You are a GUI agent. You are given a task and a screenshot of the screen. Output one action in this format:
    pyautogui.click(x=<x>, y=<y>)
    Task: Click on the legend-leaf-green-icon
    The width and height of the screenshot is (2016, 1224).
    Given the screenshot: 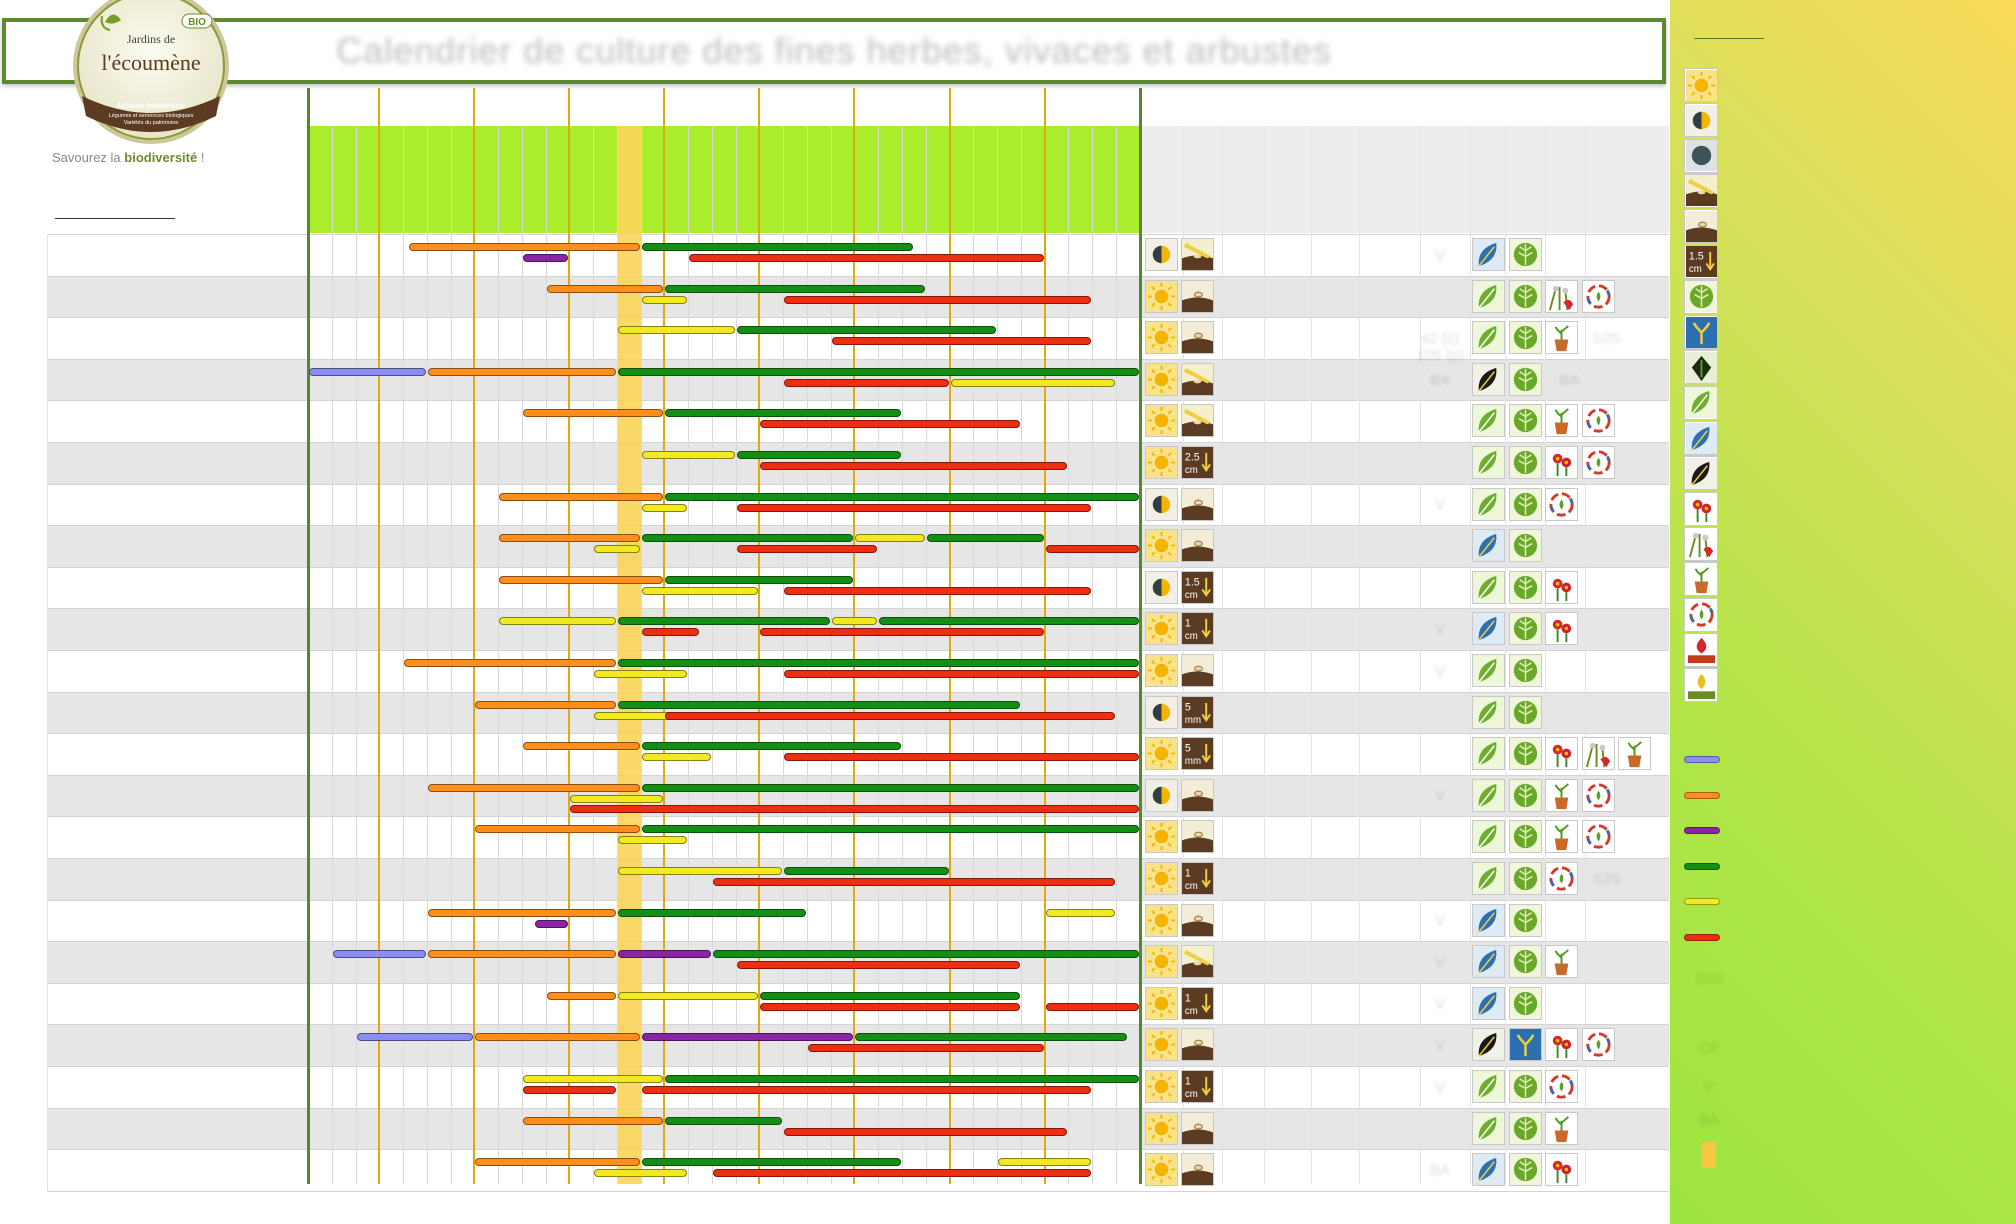 What is the action you would take?
    pyautogui.click(x=1701, y=402)
    